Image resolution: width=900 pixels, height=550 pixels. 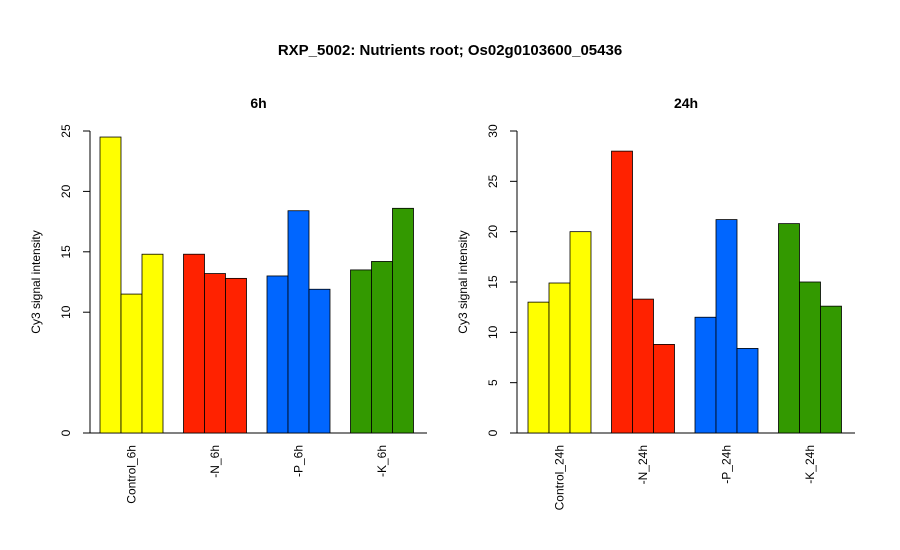 What do you see at coordinates (727, 464) in the screenshot?
I see `x-category-label: -P_24h` at bounding box center [727, 464].